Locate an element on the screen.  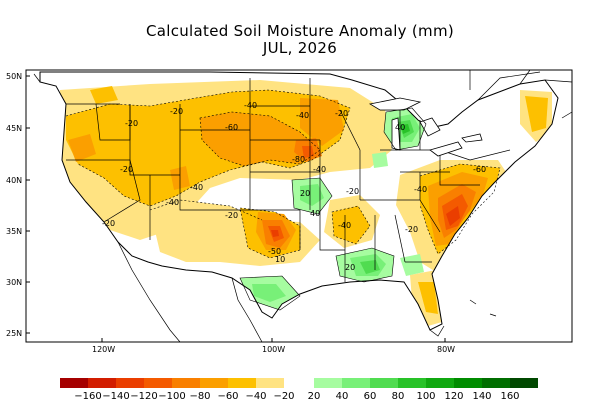
colorbar-label: 160 is located at coordinates (510, 396).